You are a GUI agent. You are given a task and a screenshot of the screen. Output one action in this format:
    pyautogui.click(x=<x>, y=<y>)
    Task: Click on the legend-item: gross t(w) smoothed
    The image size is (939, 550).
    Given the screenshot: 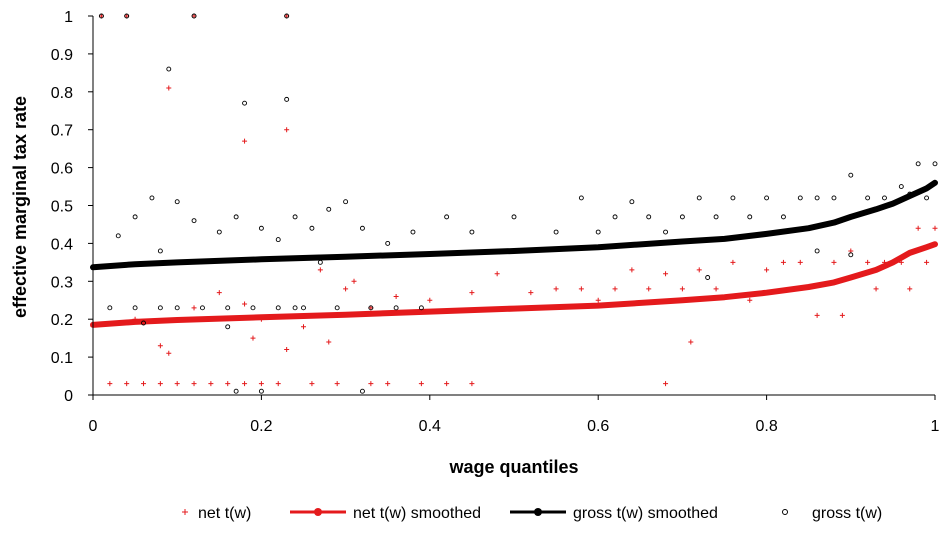 What is the action you would take?
    pyautogui.click(x=614, y=513)
    